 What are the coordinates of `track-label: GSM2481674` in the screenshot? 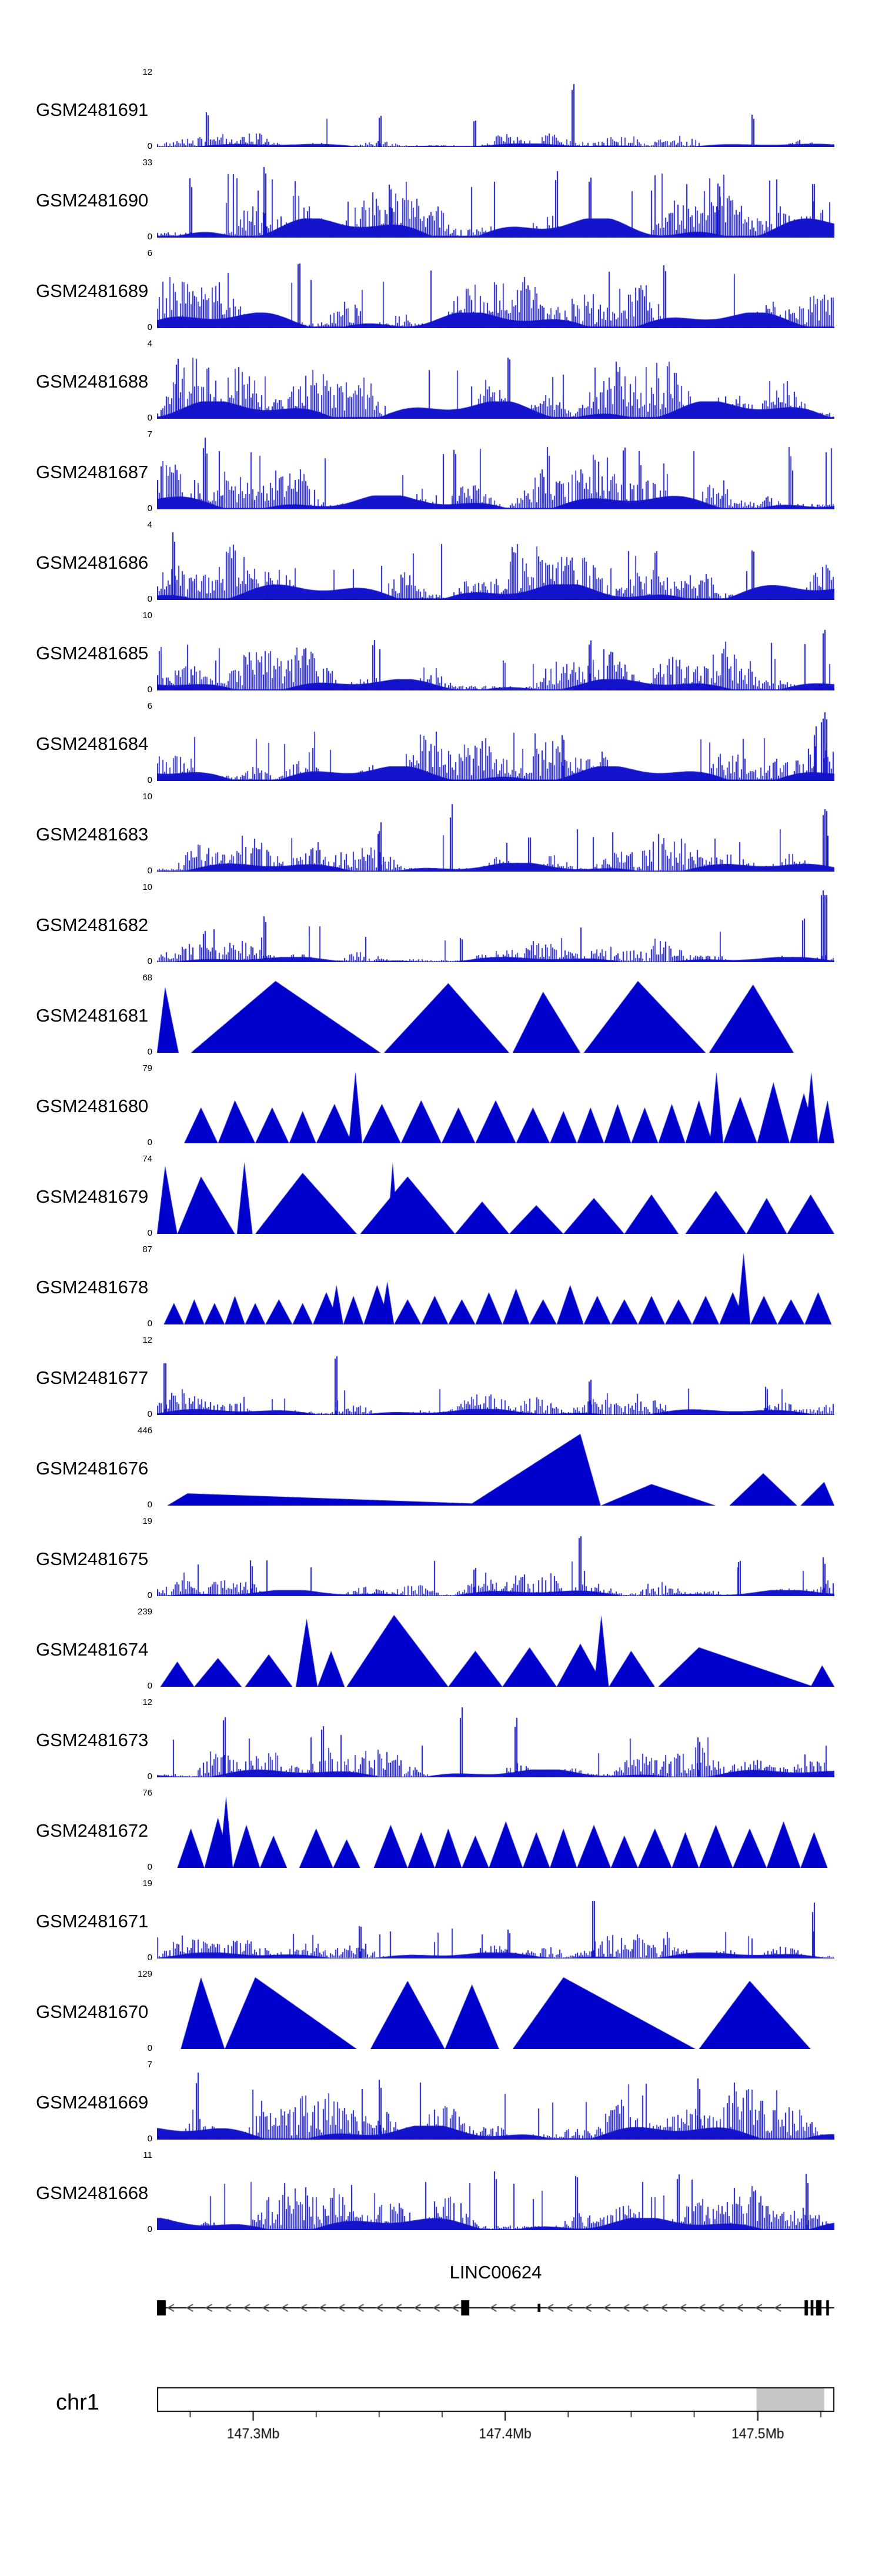 It's located at (92, 1649).